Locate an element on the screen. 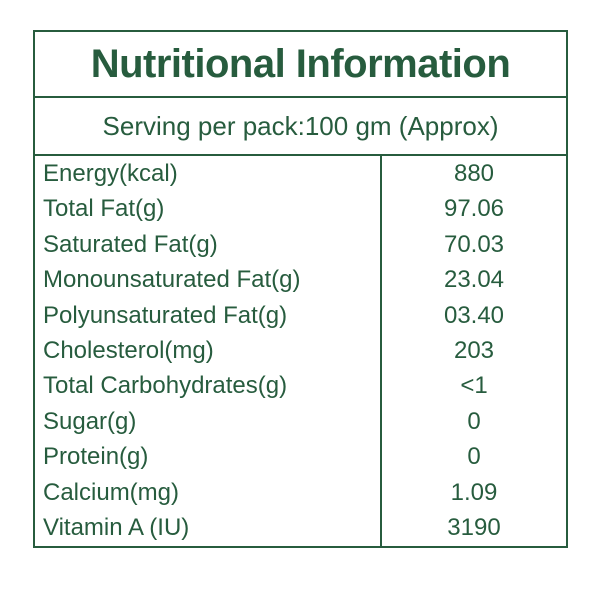 Image resolution: width=600 pixels, height=600 pixels. value-cell: <1 is located at coordinates (473, 386).